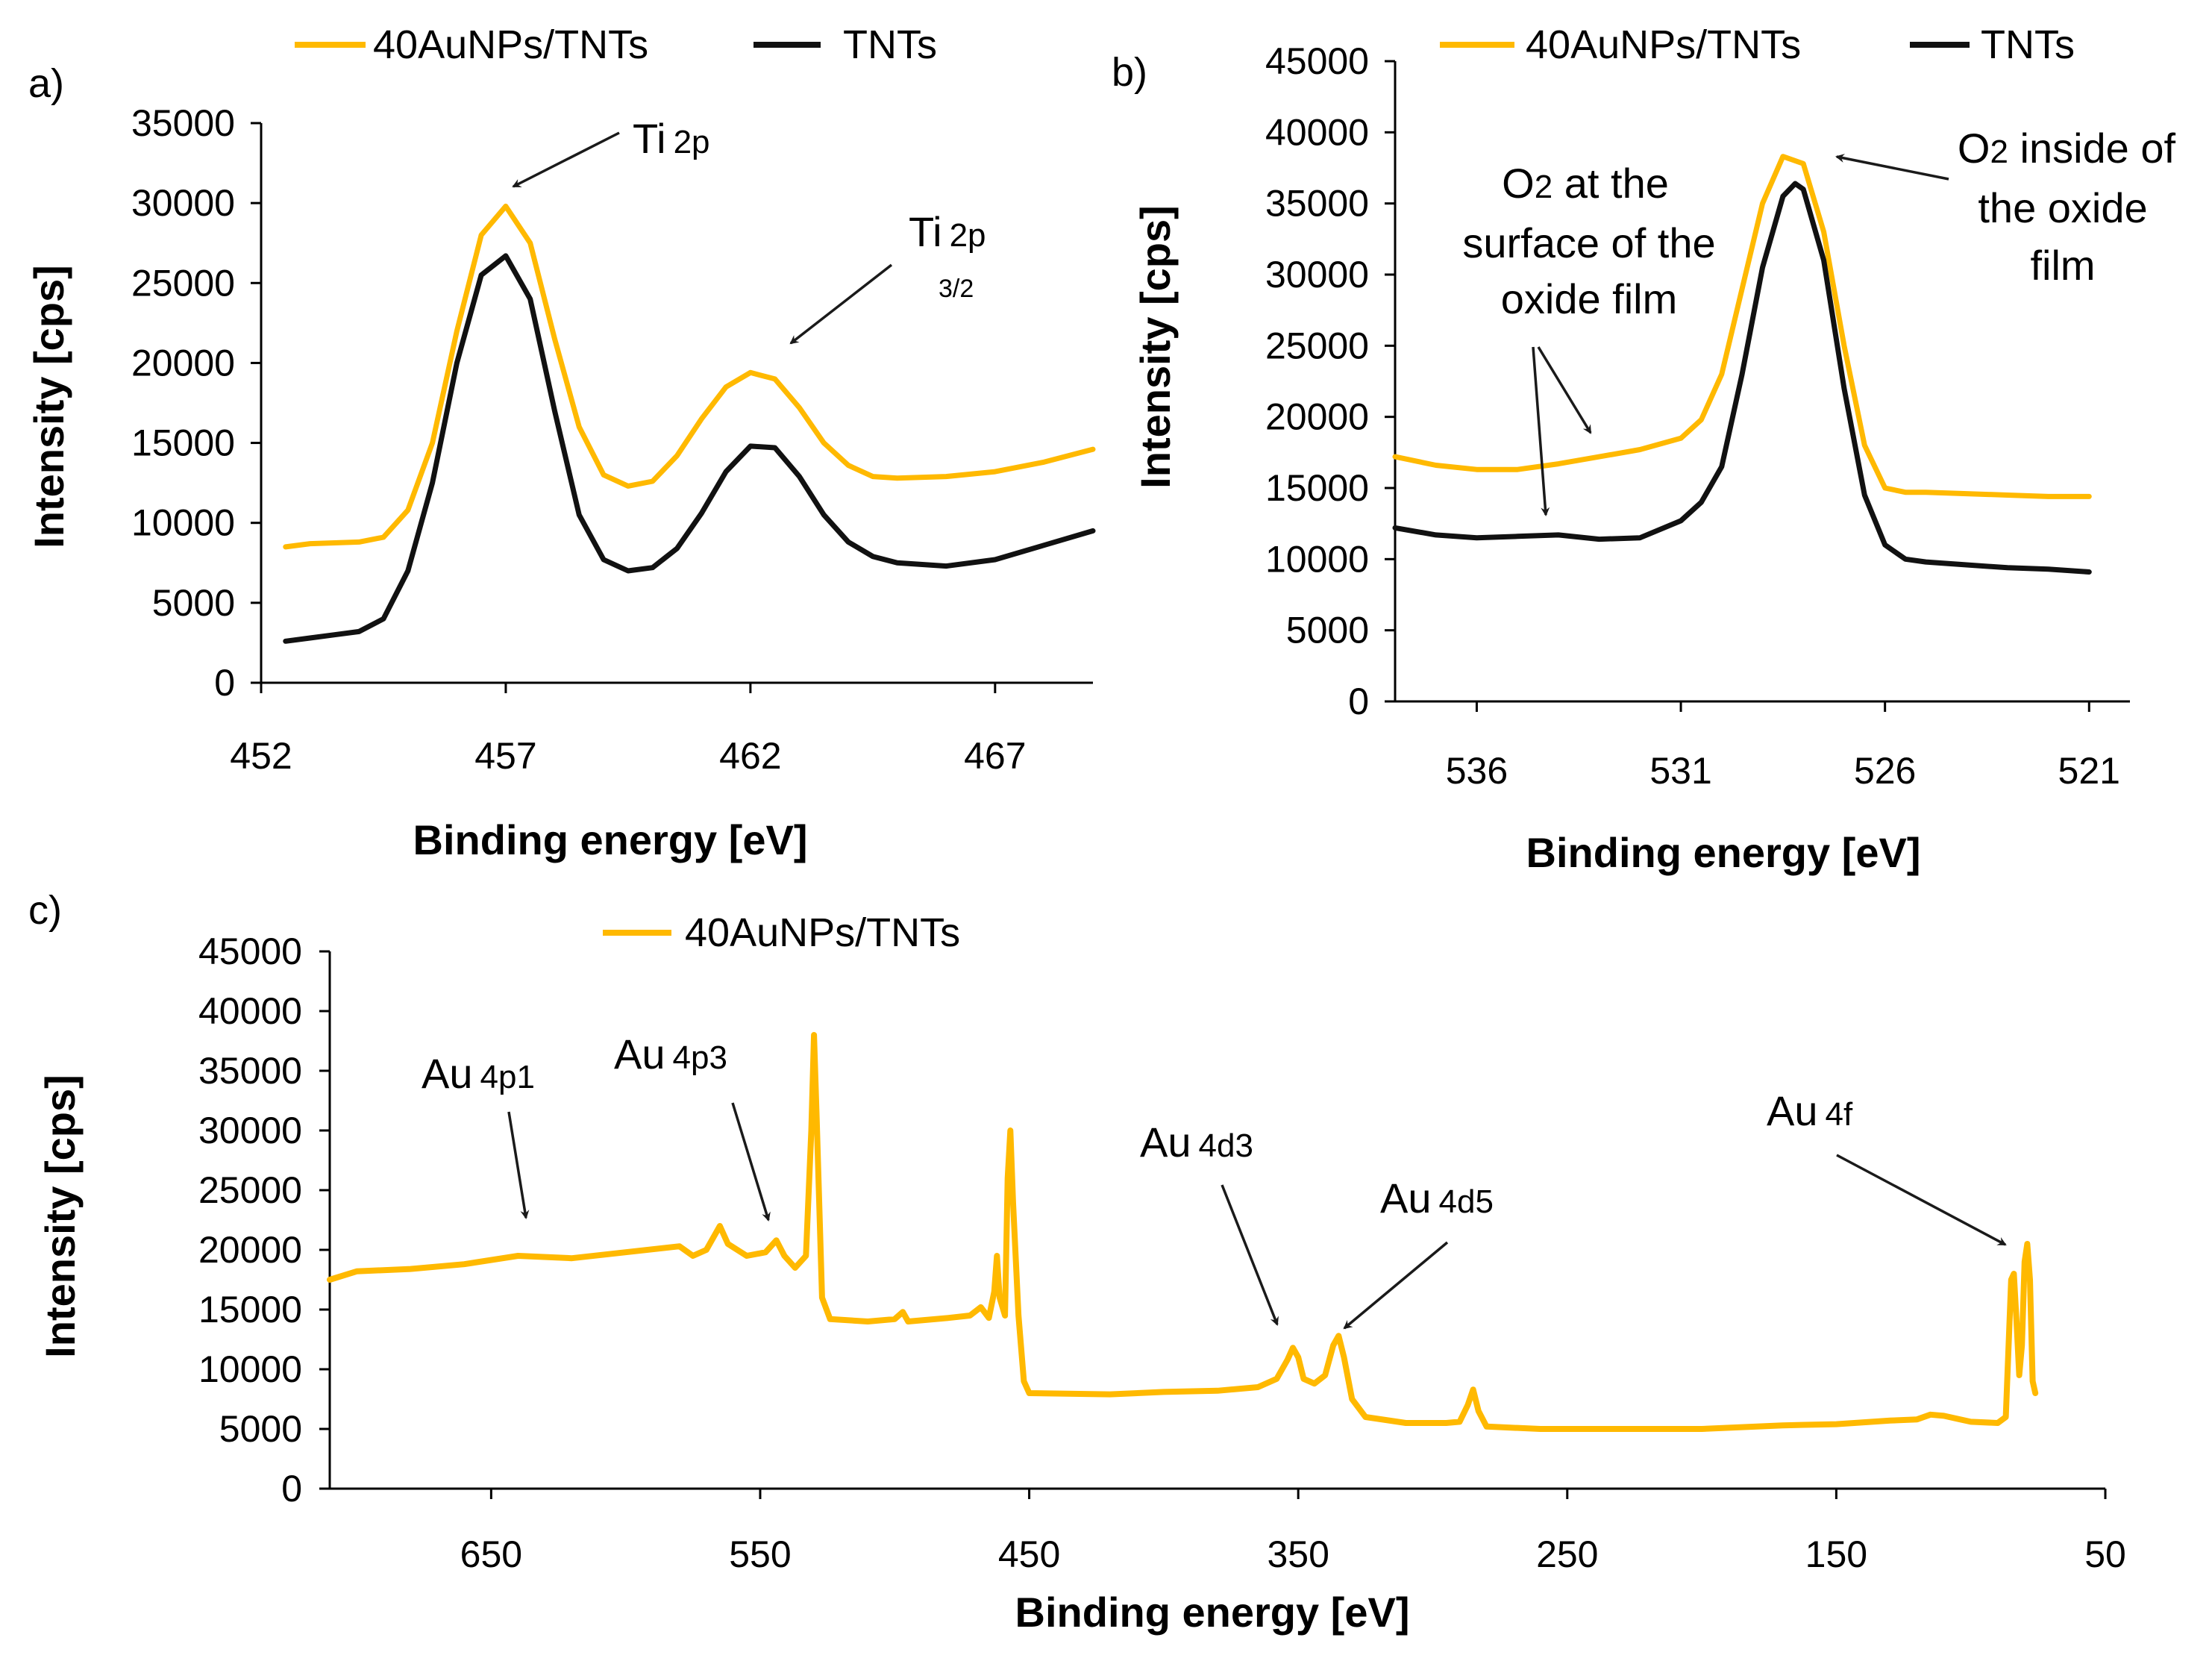  Describe the element at coordinates (1783, 746) in the screenshot. I see `panel-b-x-ticks: 536 531 526 521` at that location.